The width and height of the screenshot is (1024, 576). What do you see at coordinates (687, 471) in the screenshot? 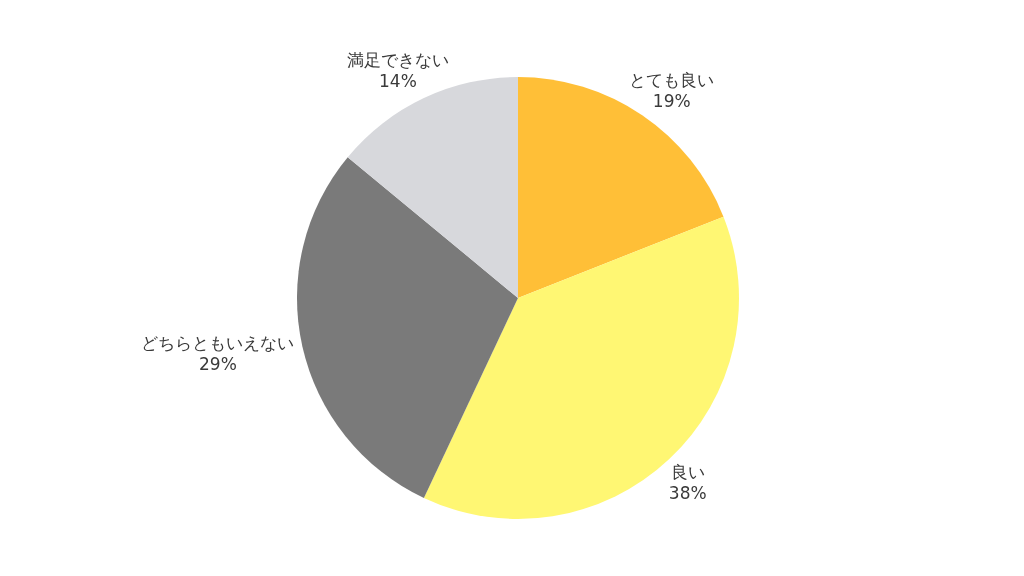
I see `slice-label: 良い` at bounding box center [687, 471].